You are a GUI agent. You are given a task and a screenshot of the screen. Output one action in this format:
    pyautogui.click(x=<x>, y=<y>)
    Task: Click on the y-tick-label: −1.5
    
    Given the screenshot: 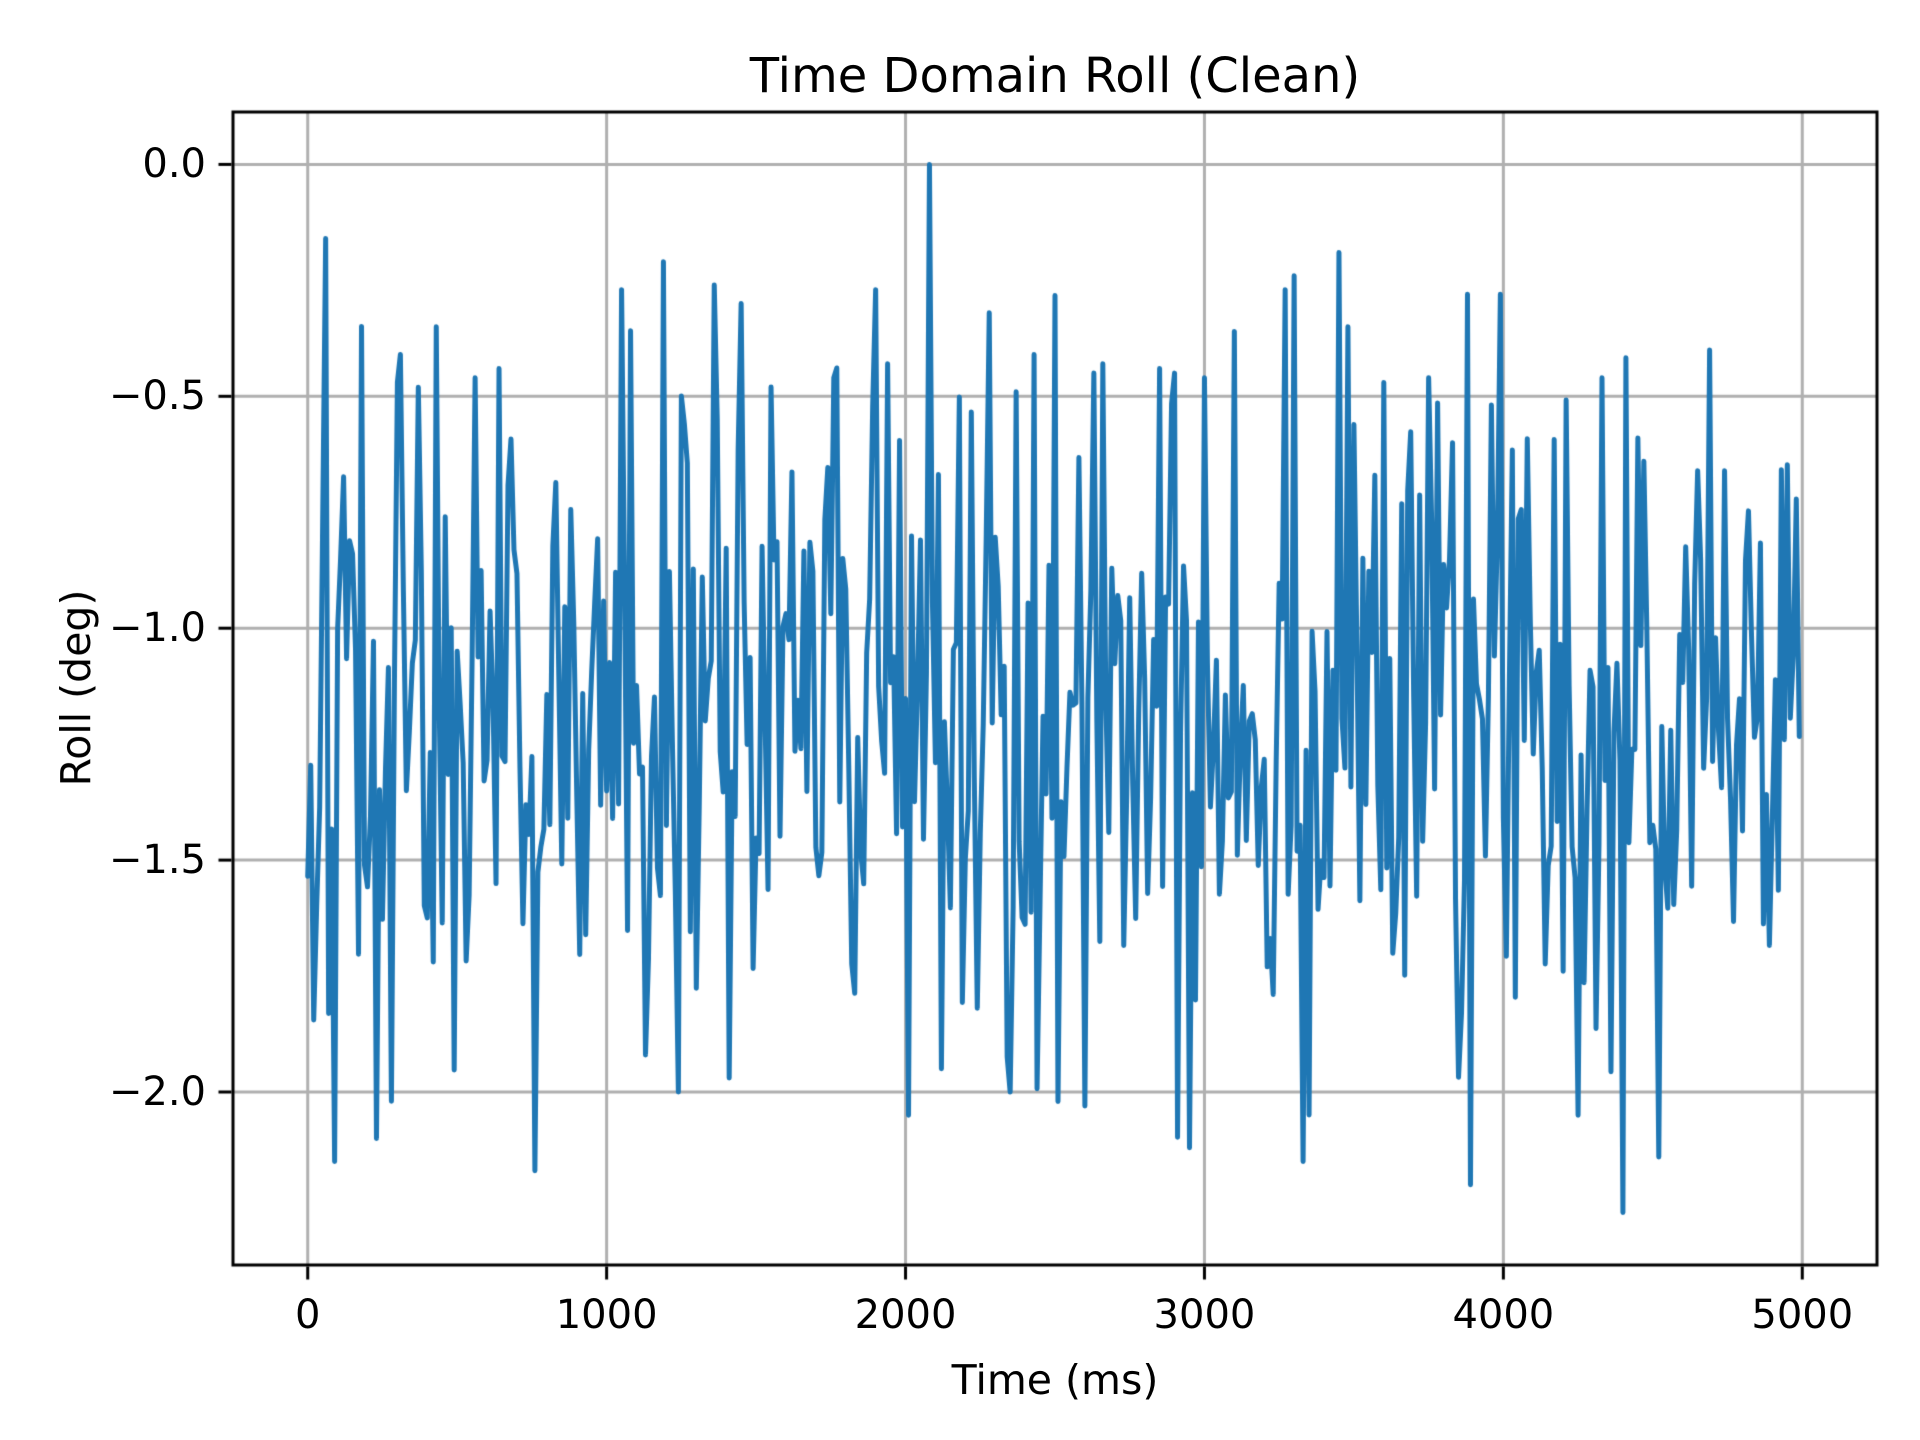 What is the action you would take?
    pyautogui.click(x=157, y=860)
    